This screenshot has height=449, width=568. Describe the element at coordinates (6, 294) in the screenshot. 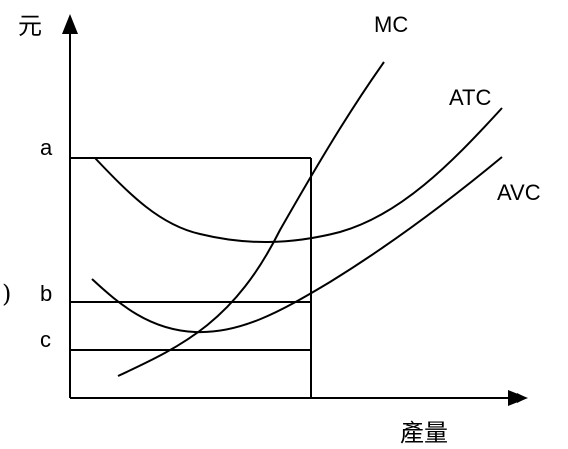

I see `paren-mark: )` at that location.